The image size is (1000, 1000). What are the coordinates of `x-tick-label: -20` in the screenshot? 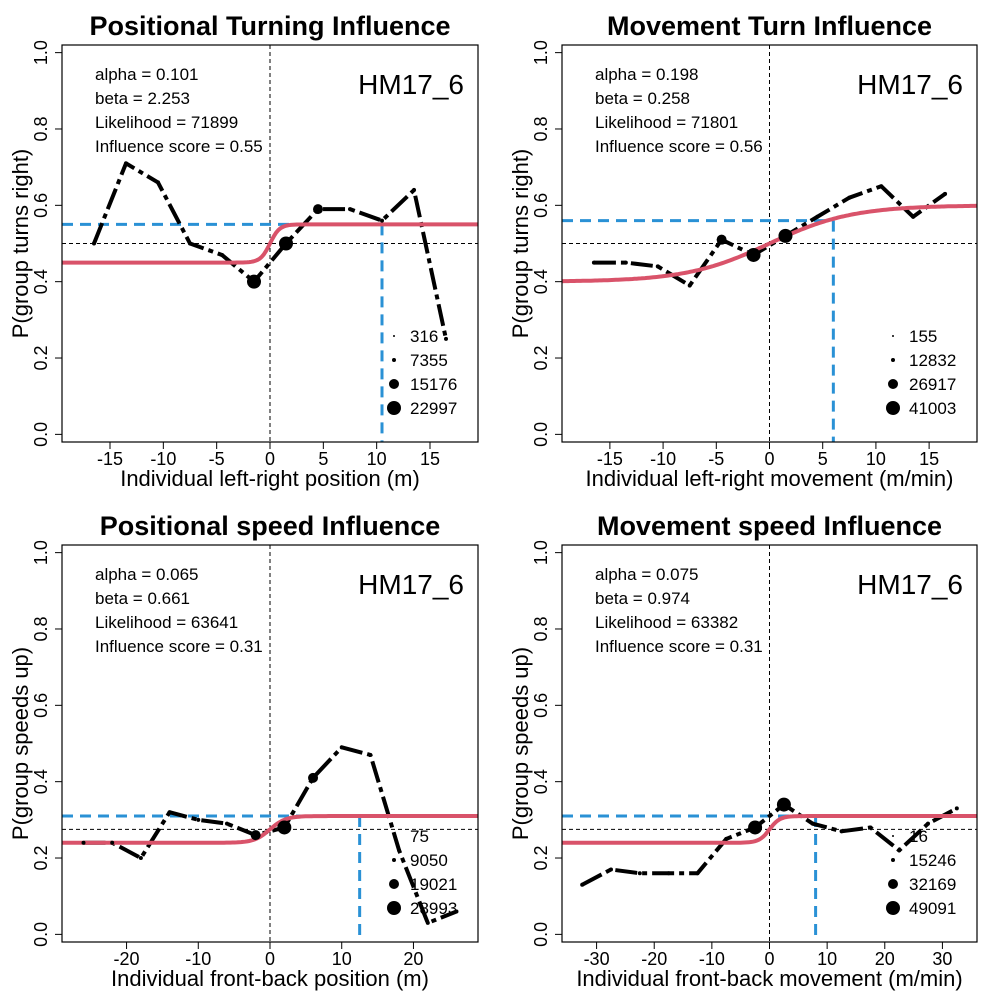 It's located at (127, 959).